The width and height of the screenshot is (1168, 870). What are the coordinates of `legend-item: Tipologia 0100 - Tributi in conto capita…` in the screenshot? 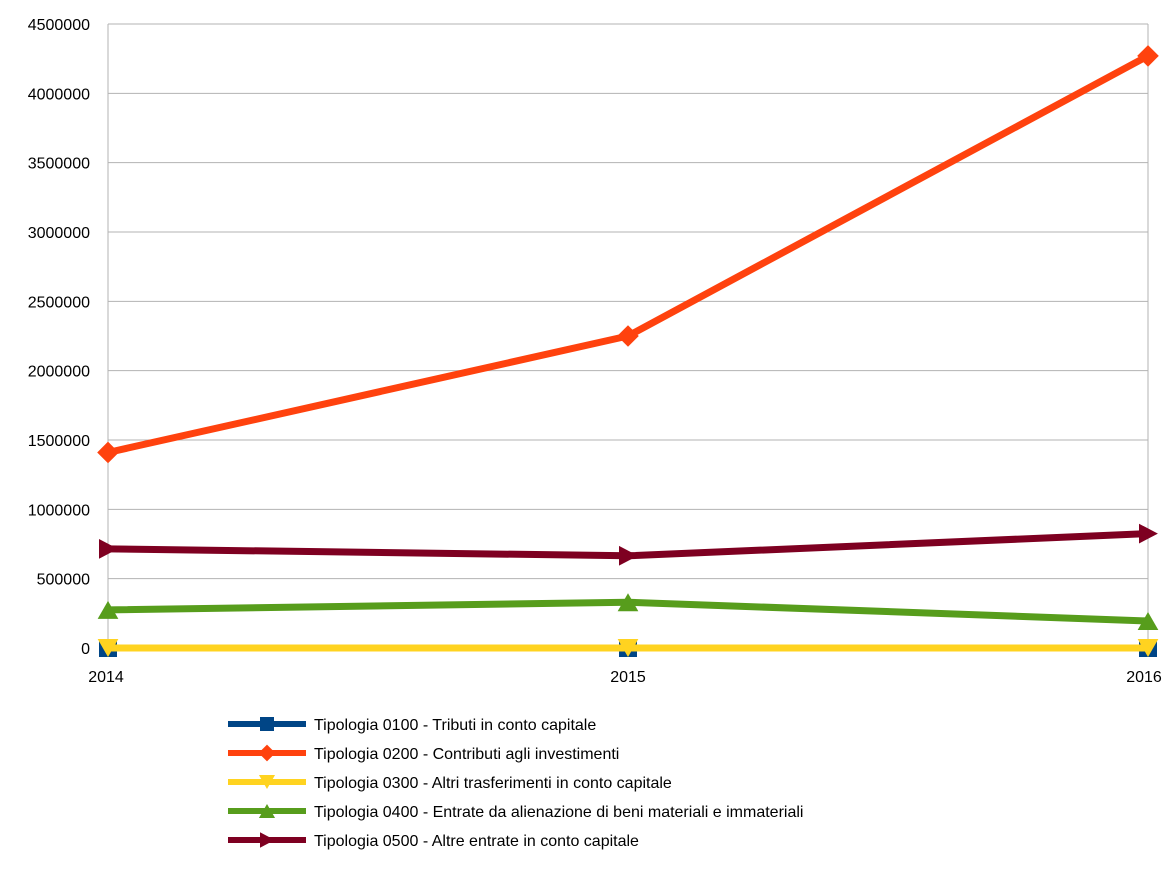 It's located at (412, 725).